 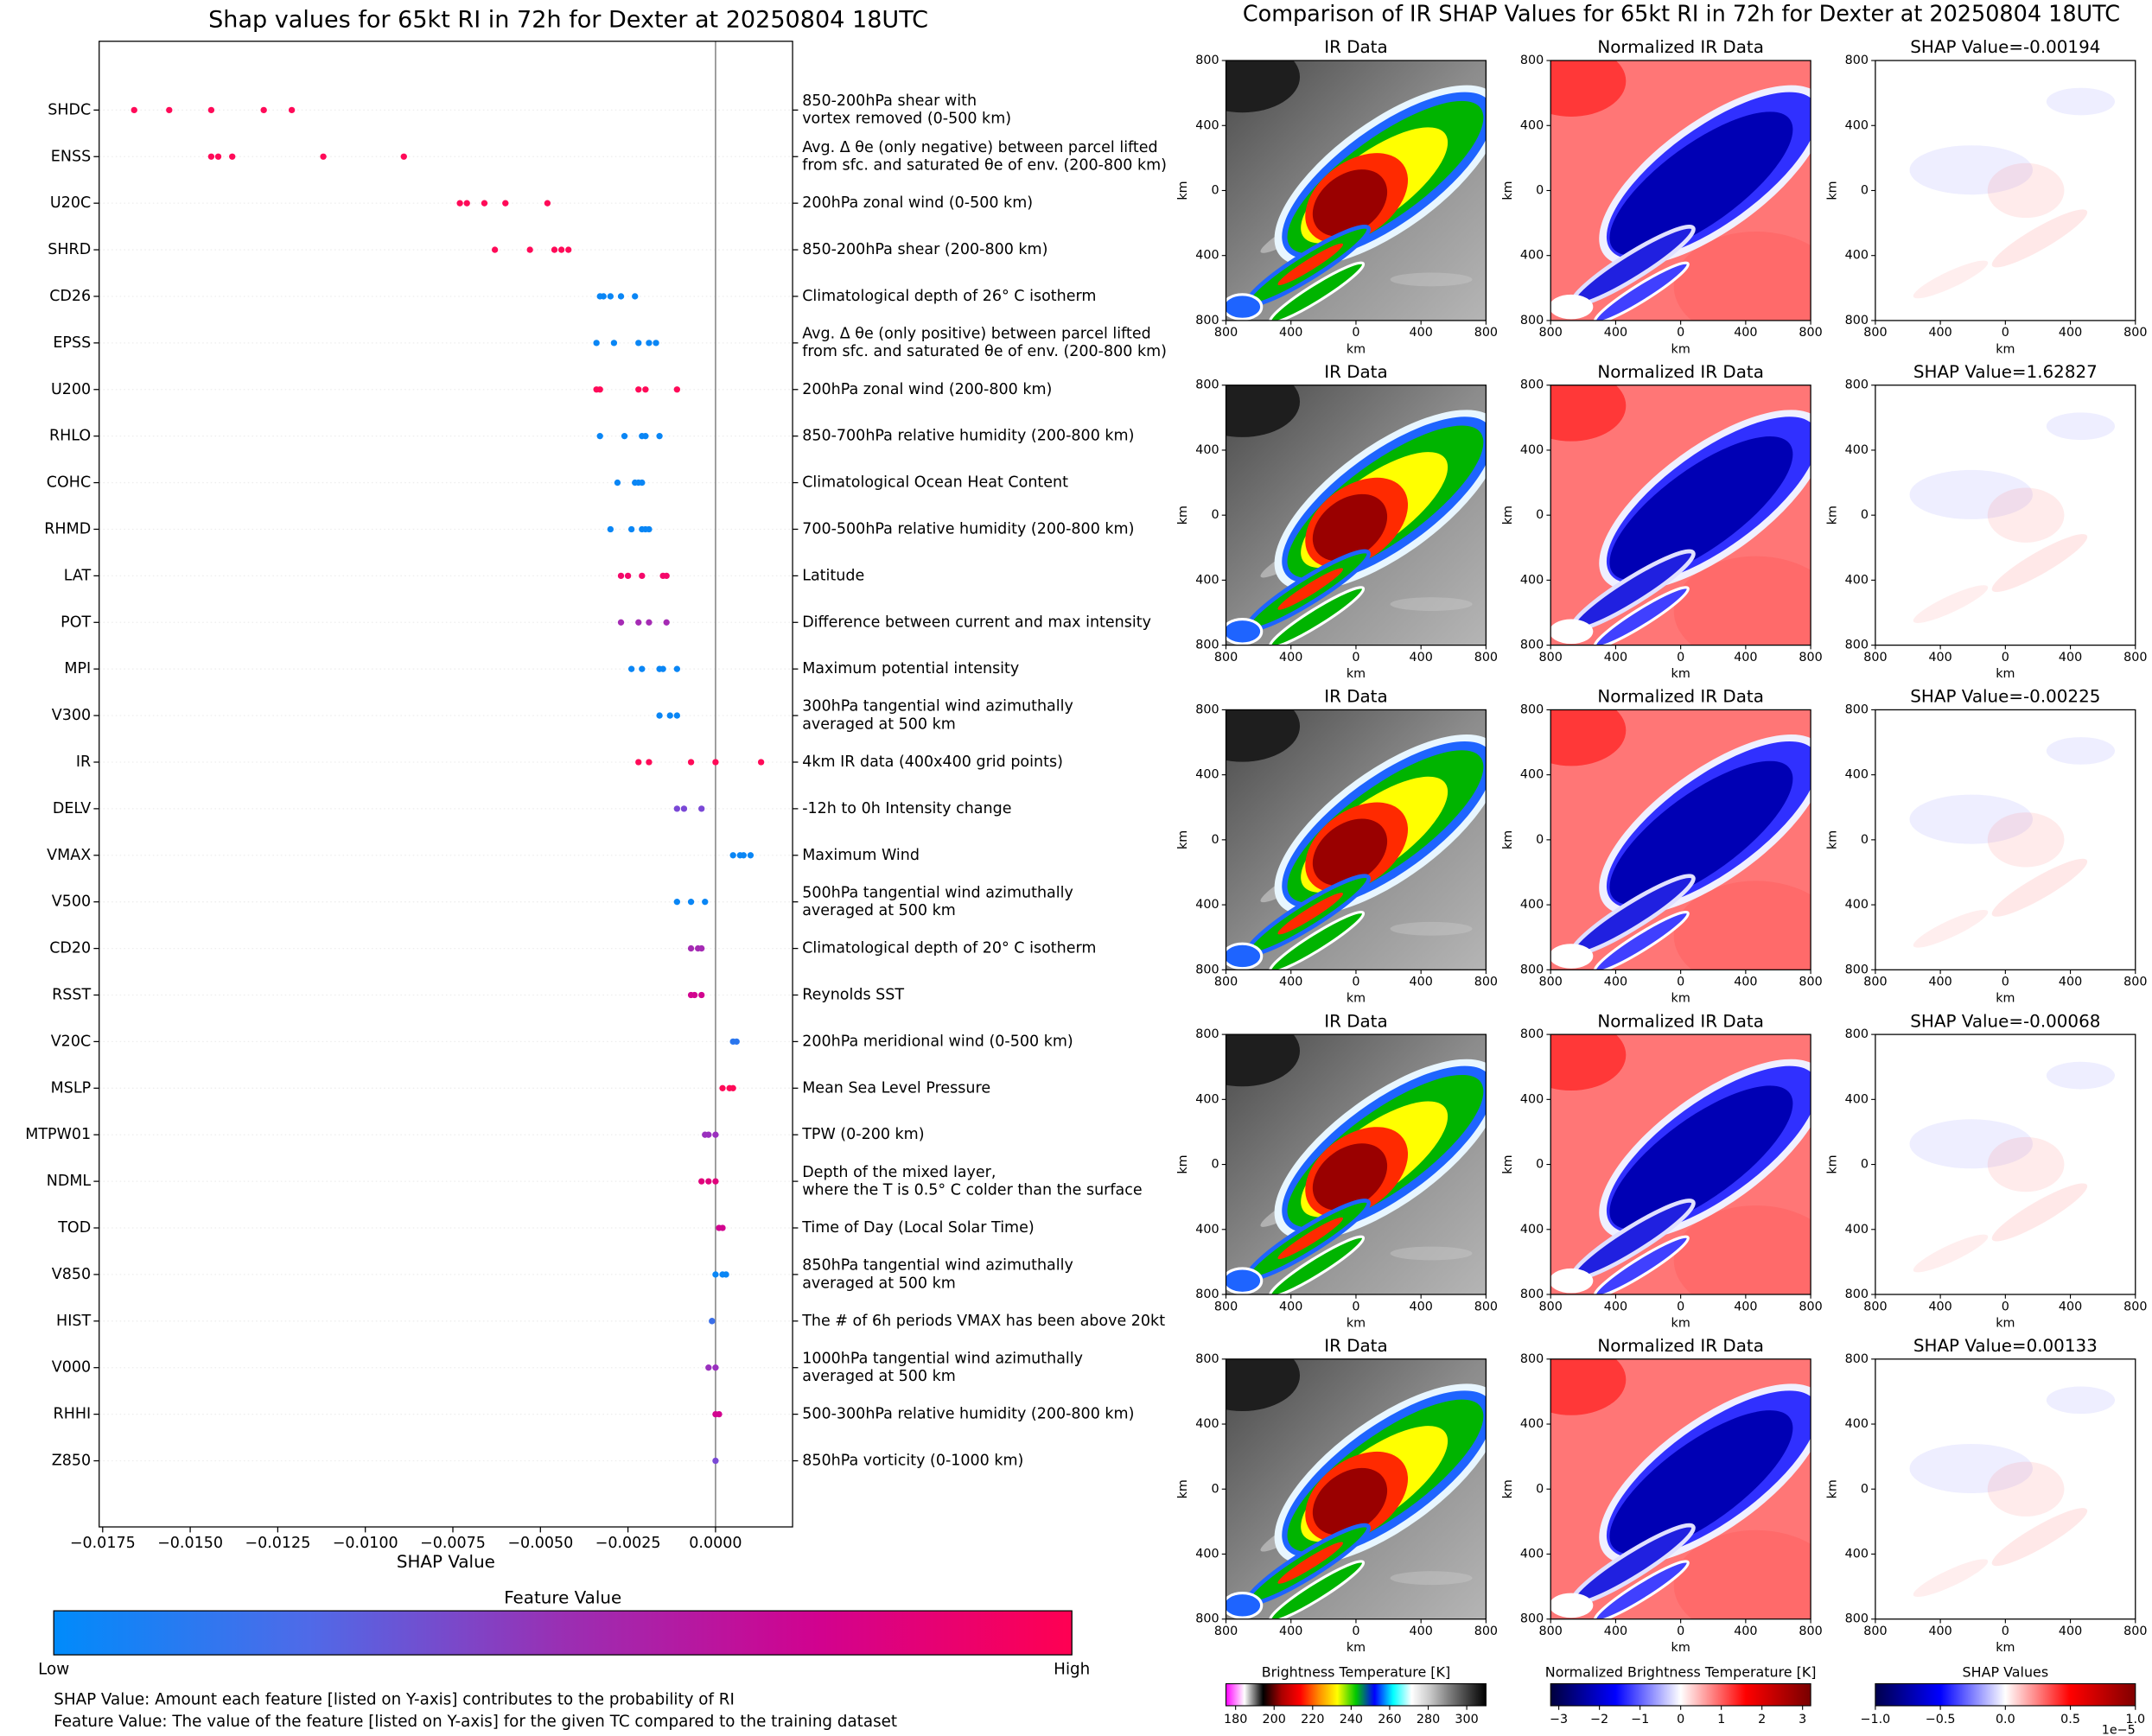 What do you see at coordinates (853, 994) in the screenshot?
I see `feature-description: Reynolds SST` at bounding box center [853, 994].